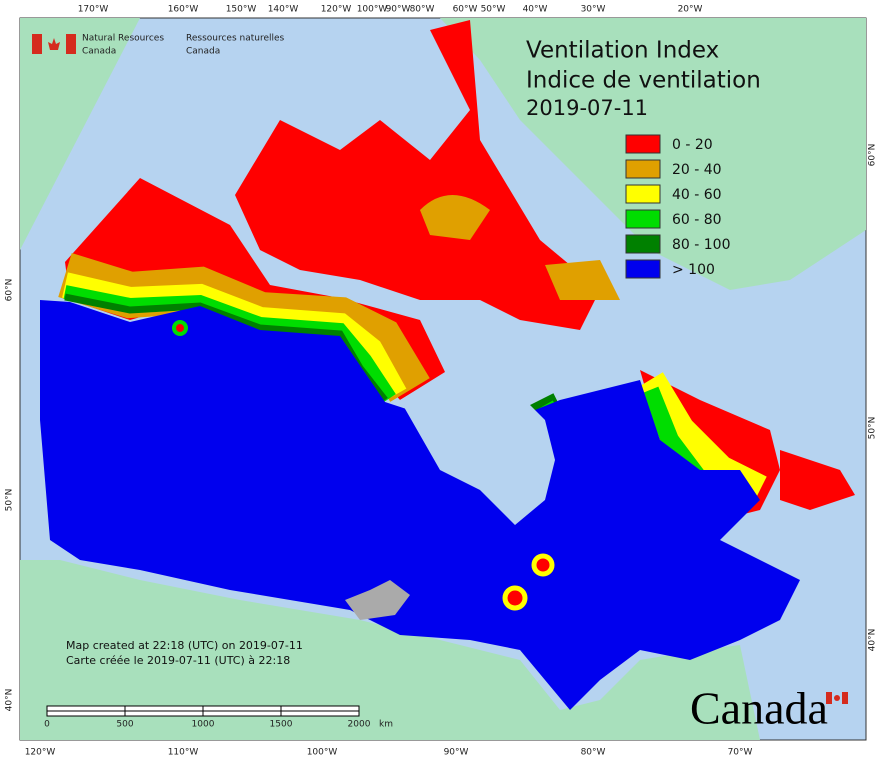  What do you see at coordinates (183, 753) in the screenshot?
I see `graticule-label: 110°W` at bounding box center [183, 753].